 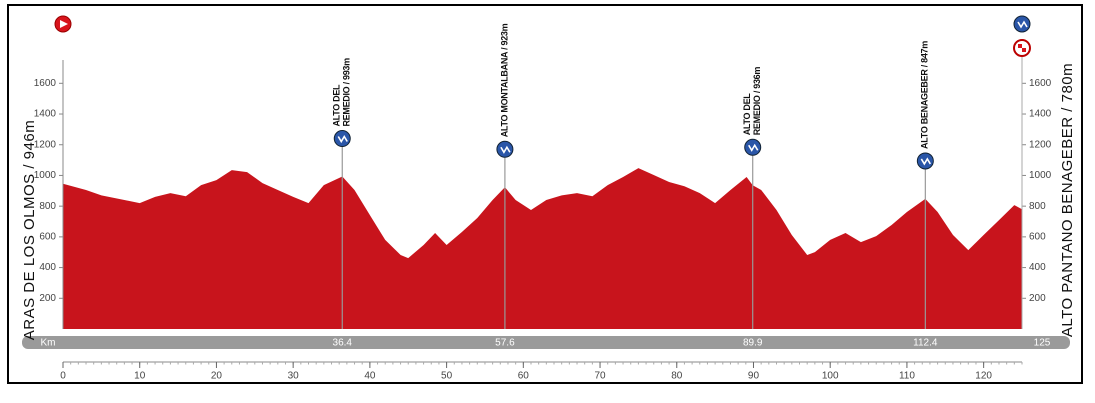 What do you see at coordinates (370, 376) in the screenshot?
I see `x-tick-label: 40` at bounding box center [370, 376].